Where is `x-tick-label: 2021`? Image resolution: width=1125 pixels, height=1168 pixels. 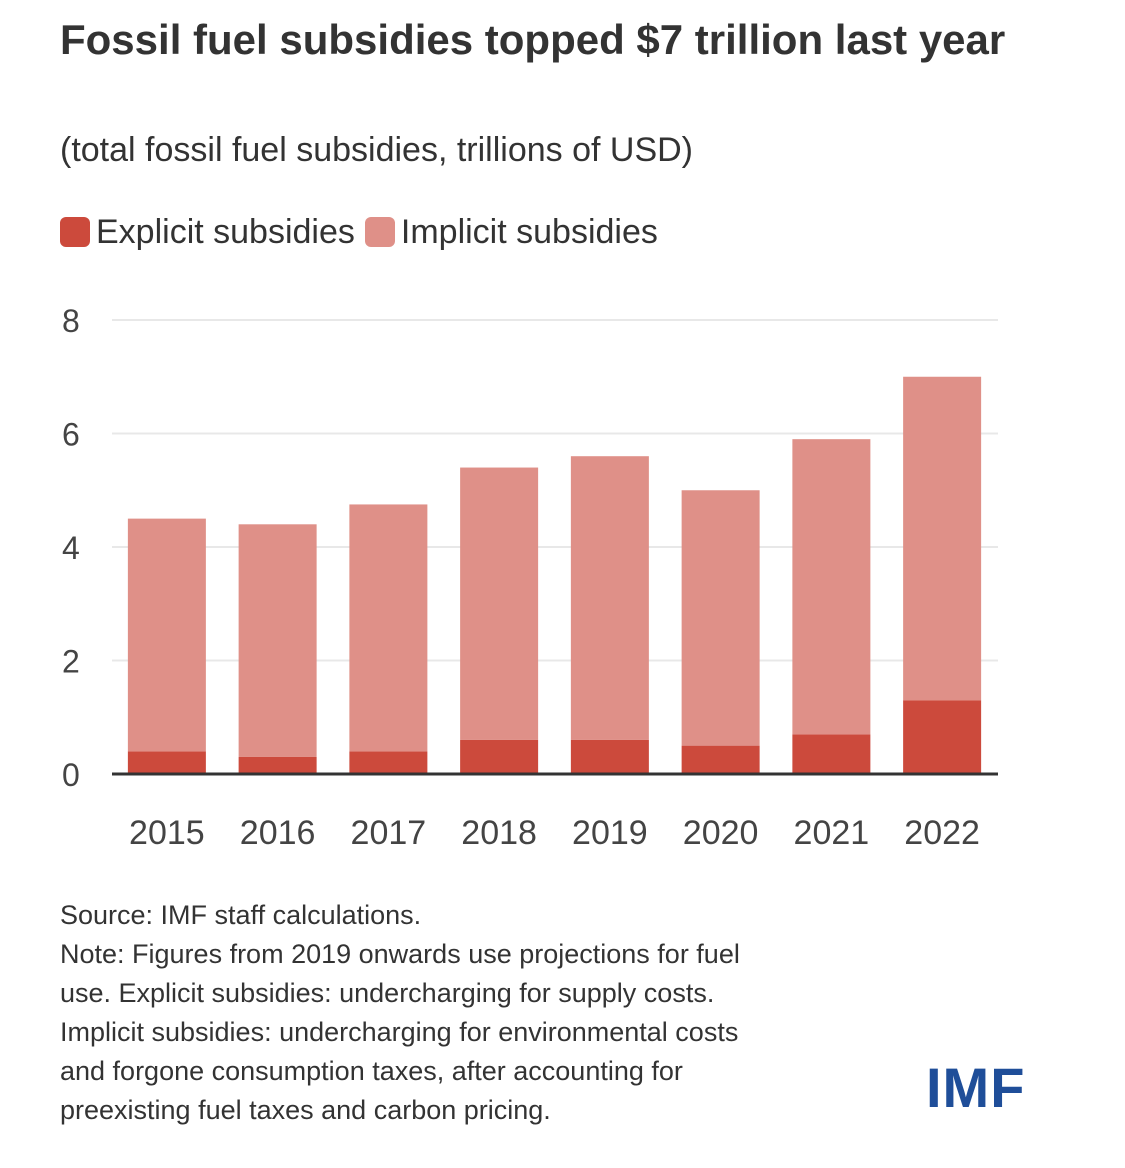 x-tick-label: 2021 is located at coordinates (832, 833).